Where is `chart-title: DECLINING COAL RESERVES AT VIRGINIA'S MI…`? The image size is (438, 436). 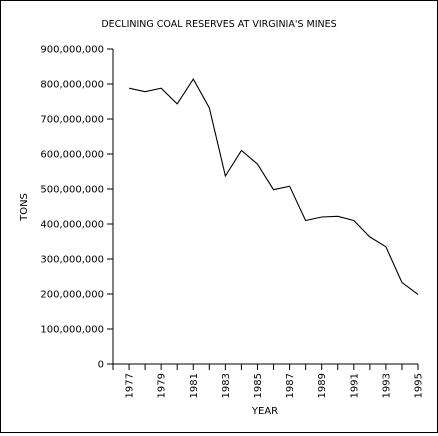 chart-title: DECLINING COAL RESERVES AT VIRGINIA'S MI… is located at coordinates (218, 24).